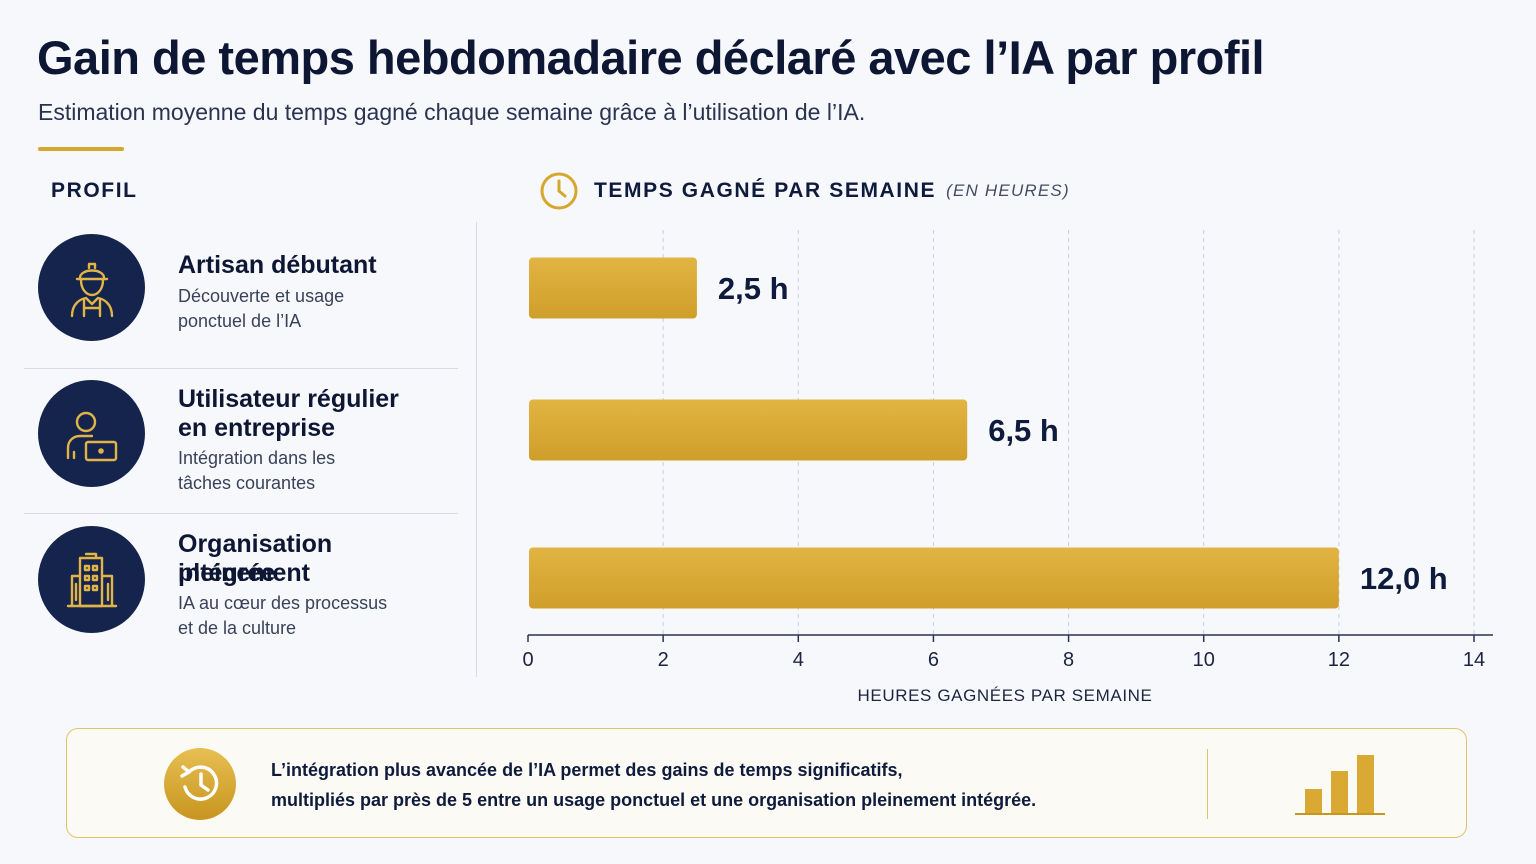  What do you see at coordinates (798, 660) in the screenshot?
I see `x-tick-label: 4` at bounding box center [798, 660].